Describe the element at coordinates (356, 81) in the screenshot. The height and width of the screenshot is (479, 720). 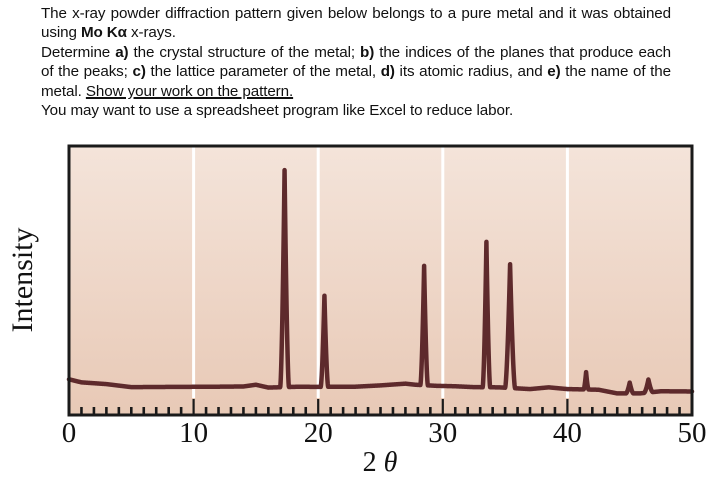
I see `part-e-text: the name of the metal.` at that location.